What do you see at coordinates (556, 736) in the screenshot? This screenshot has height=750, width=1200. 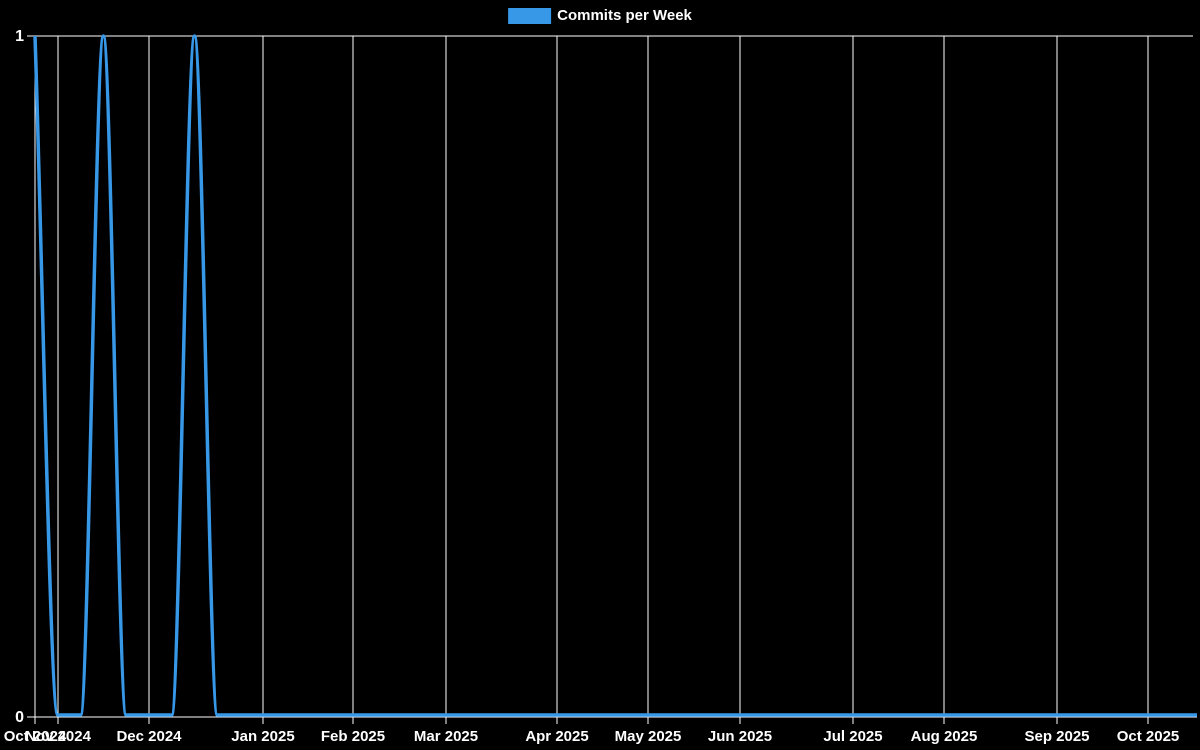 I see `x-tick-label: Apr 2025` at bounding box center [556, 736].